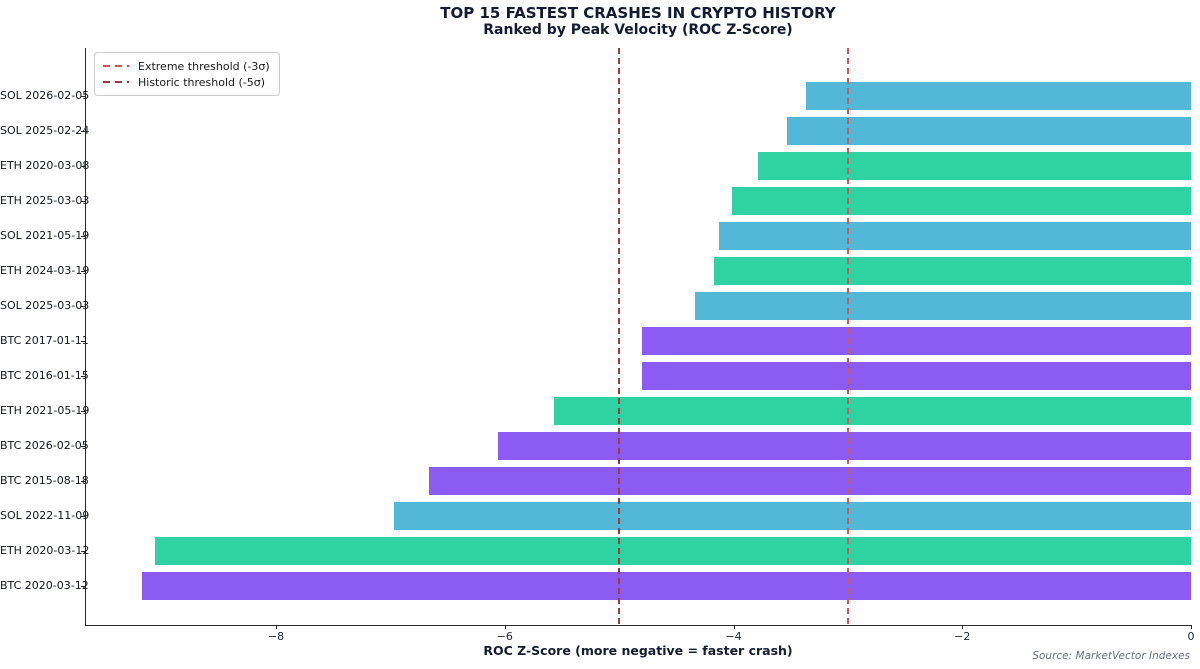 The height and width of the screenshot is (669, 1200). I want to click on legend-label: Extreme threshold (-3σ), so click(204, 66).